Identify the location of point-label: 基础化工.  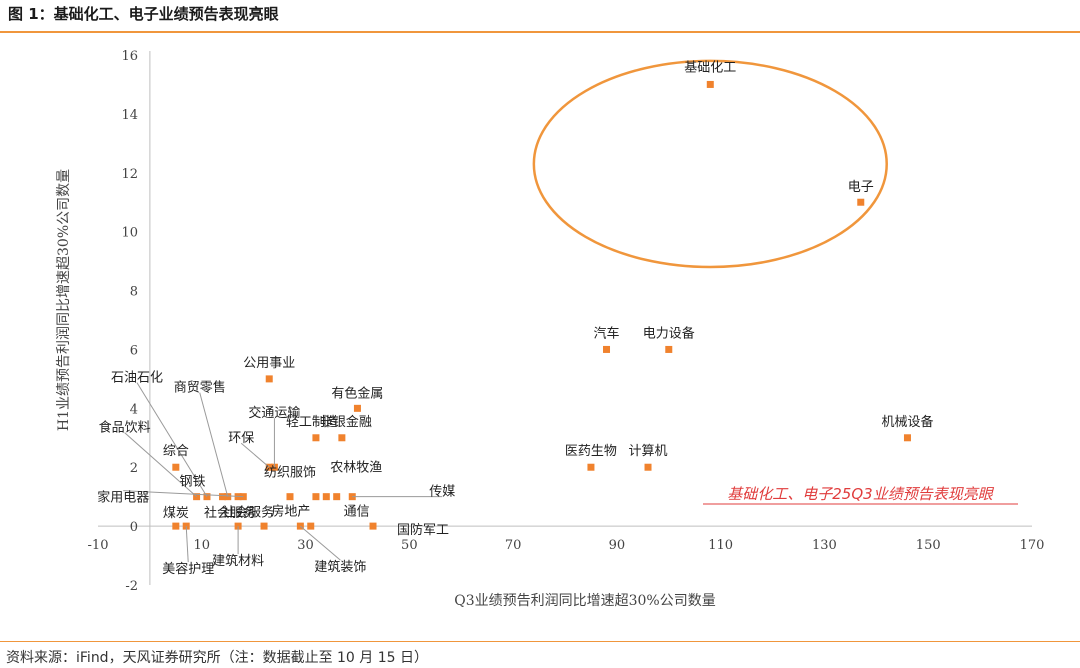
(710, 67).